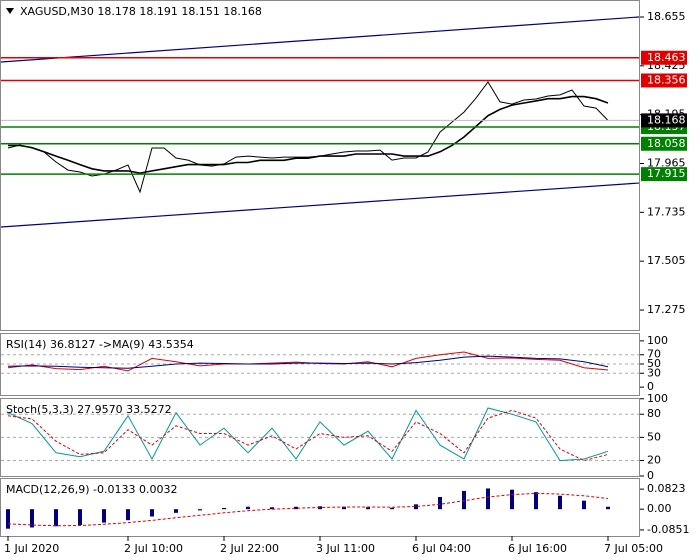 The height and width of the screenshot is (560, 700). What do you see at coordinates (31, 548) in the screenshot?
I see `x-tick-label: 1 Jul 2020` at bounding box center [31, 548].